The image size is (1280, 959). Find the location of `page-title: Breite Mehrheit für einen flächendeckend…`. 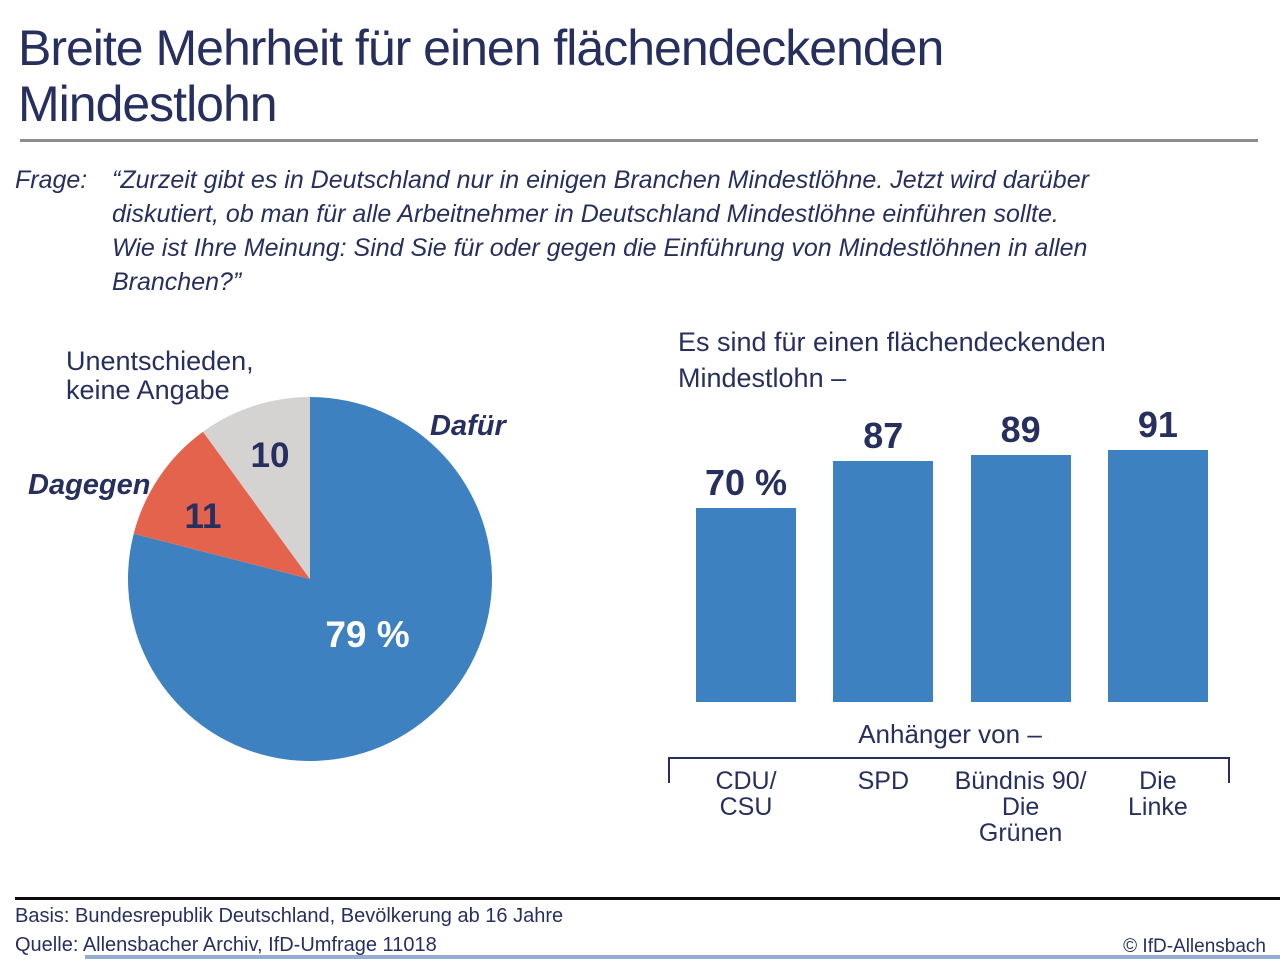

page-title: Breite Mehrheit für einen flächendeckend… is located at coordinates (481, 76).